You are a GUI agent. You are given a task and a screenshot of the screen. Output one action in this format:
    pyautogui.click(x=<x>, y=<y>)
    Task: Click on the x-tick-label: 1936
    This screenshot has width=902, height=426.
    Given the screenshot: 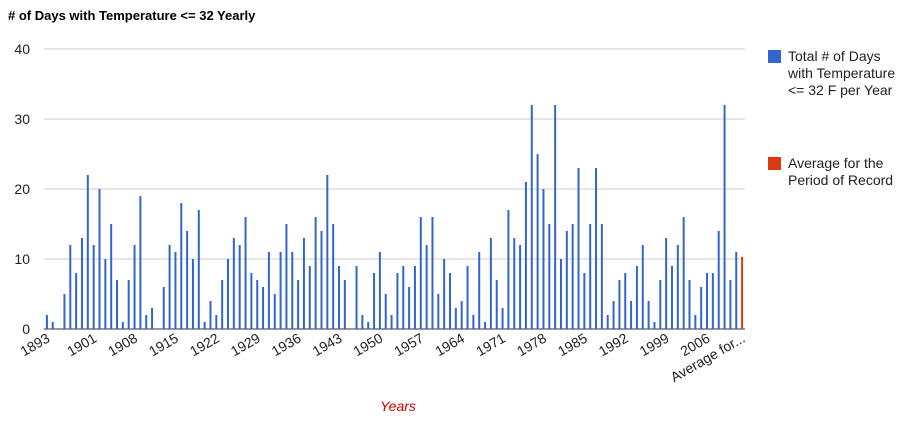 What is the action you would take?
    pyautogui.click(x=286, y=345)
    